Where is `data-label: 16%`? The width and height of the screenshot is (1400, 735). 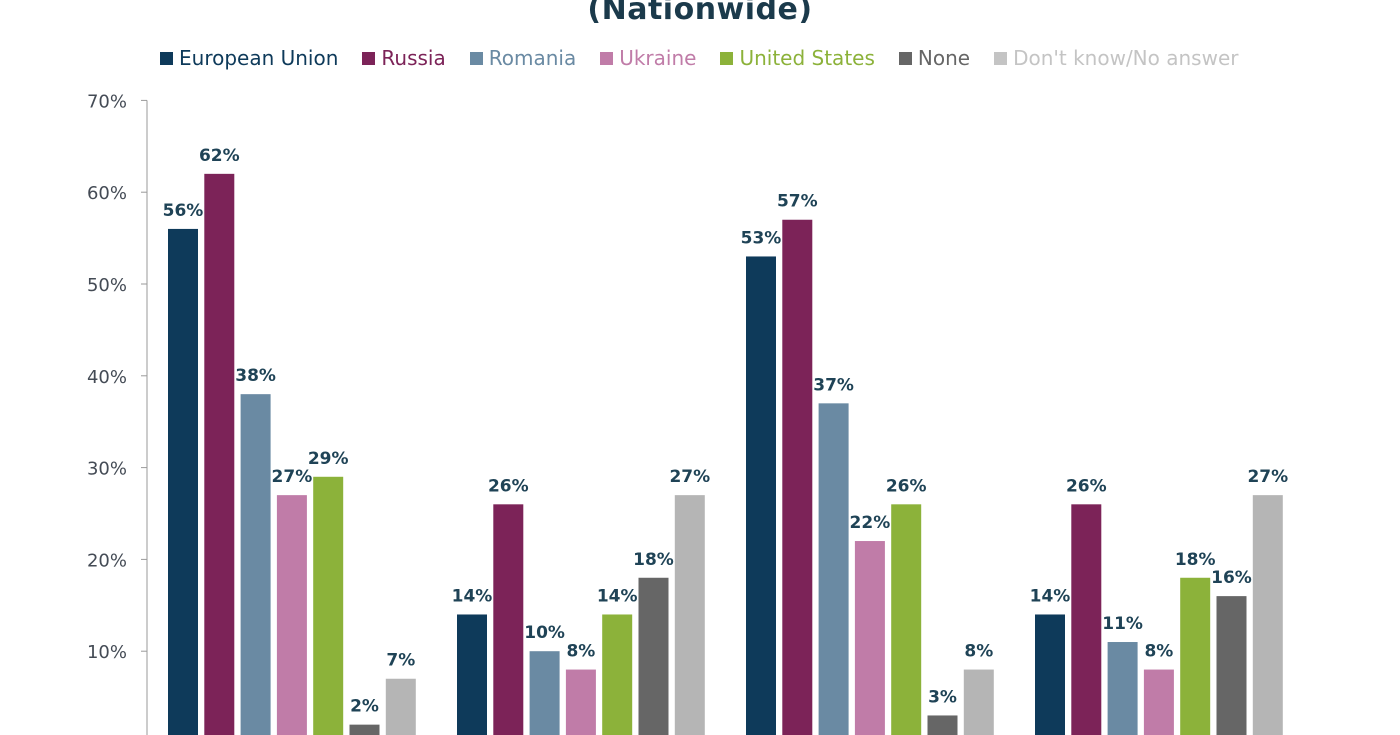
data-label: 16% is located at coordinates (1231, 578).